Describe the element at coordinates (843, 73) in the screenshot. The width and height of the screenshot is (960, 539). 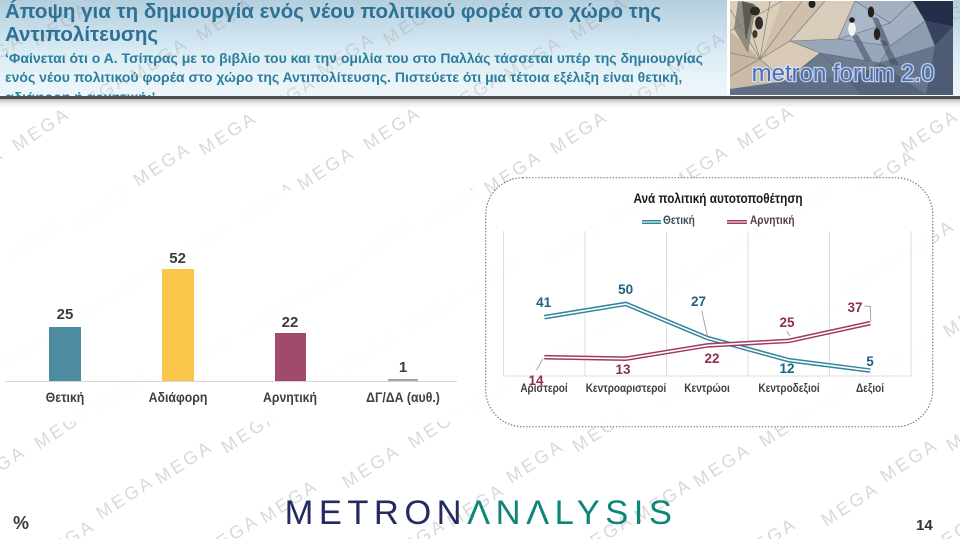
I see `svg-text: metron forum 2.0` at that location.